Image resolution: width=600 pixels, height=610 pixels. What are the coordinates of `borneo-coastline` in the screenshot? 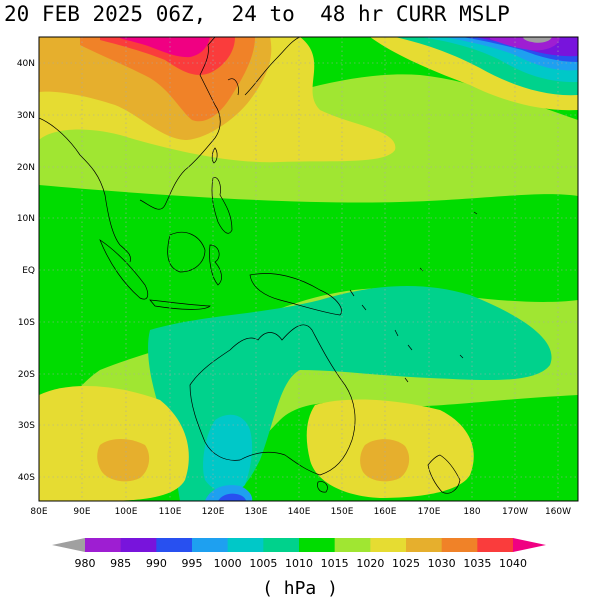 It's located at (186, 252).